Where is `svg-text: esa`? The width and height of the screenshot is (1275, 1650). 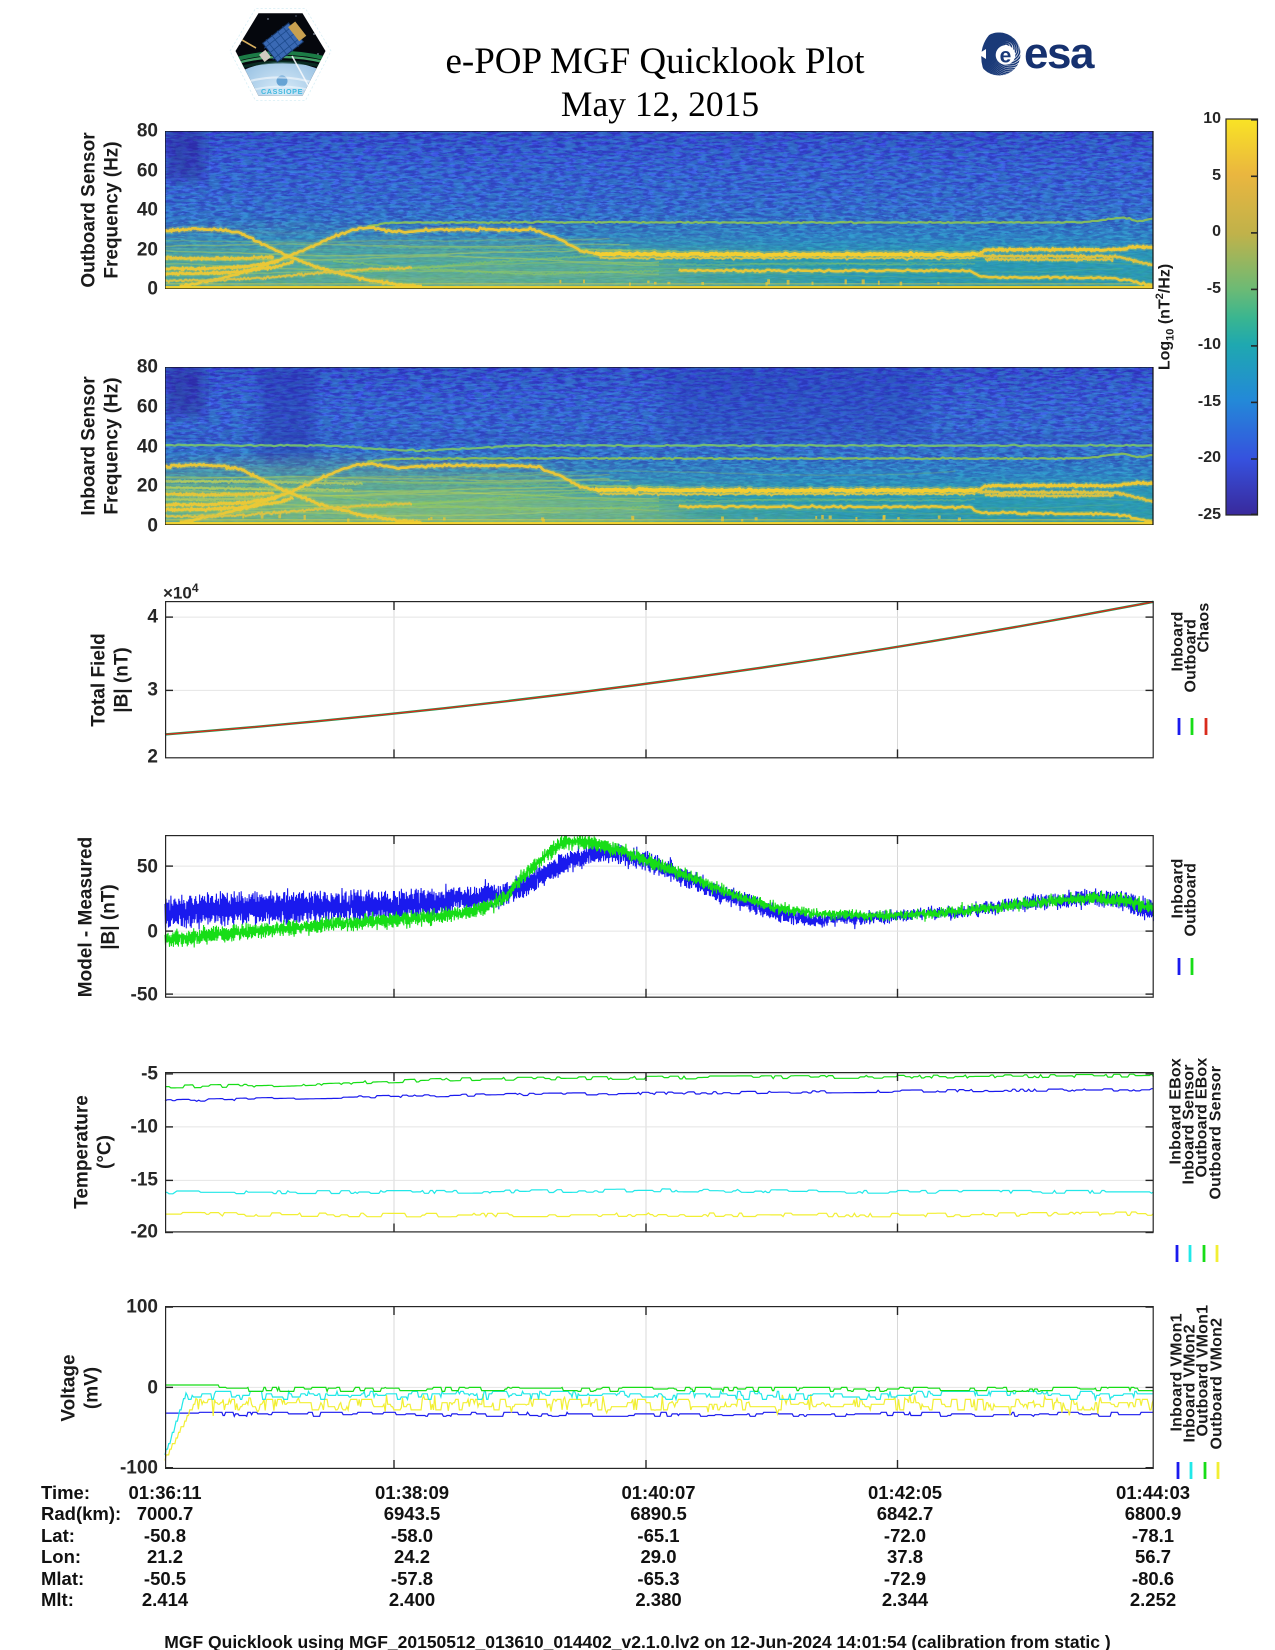
svg-text: esa is located at coordinates (1059, 53).